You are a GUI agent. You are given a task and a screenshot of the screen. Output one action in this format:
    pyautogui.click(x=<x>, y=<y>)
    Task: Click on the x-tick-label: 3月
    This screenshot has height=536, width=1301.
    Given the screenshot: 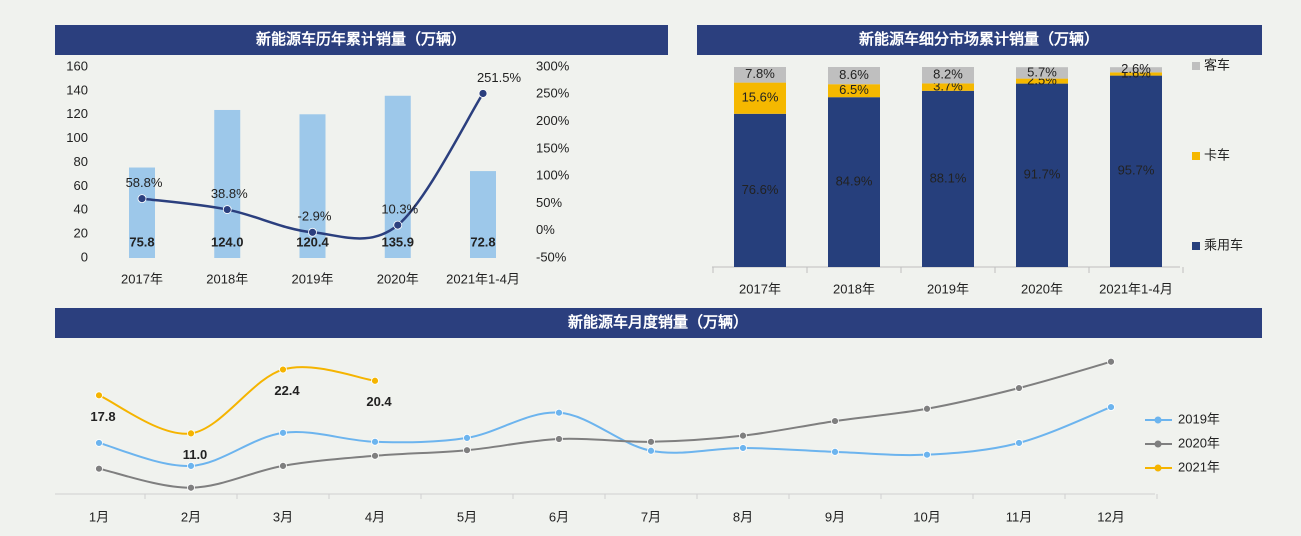 What is the action you would take?
    pyautogui.click(x=283, y=516)
    